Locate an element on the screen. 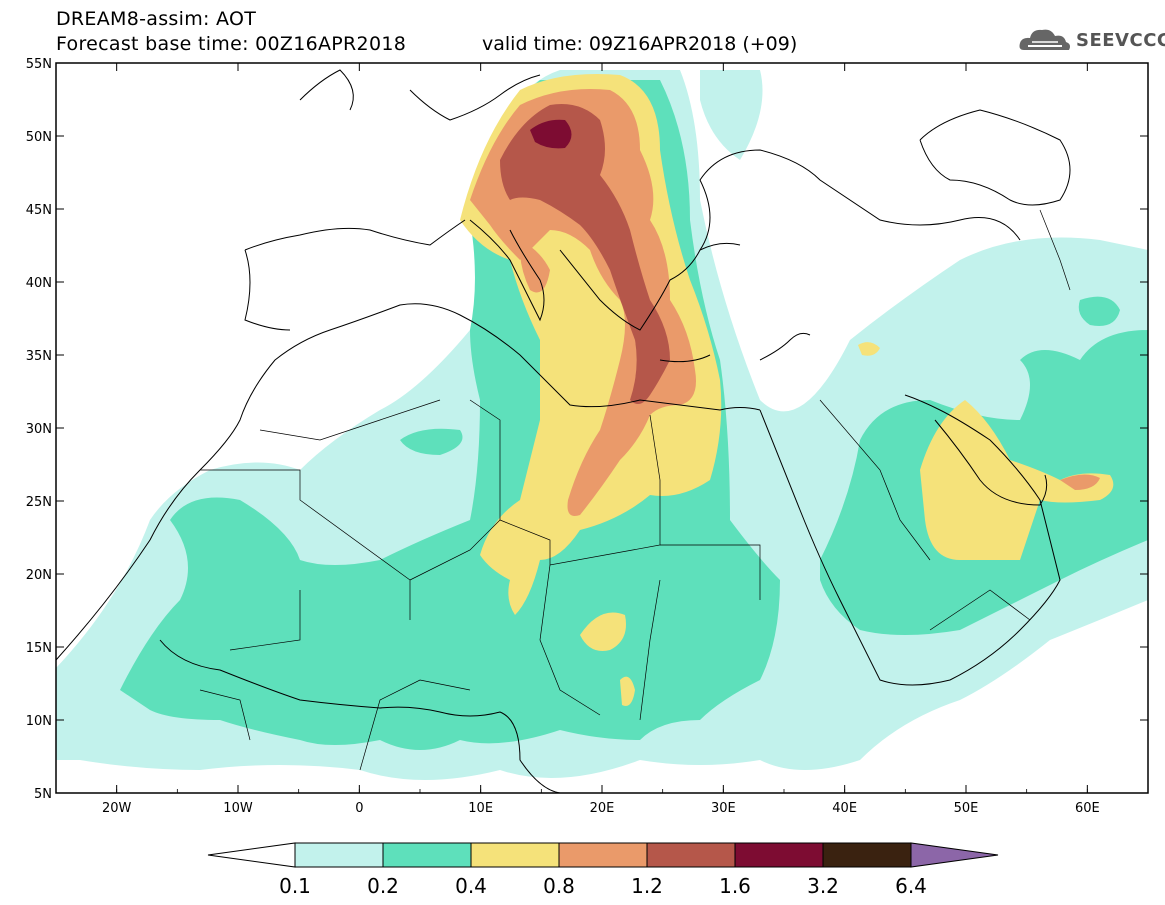 The image size is (1165, 905). lat-tick-label: 5N is located at coordinates (43, 794).